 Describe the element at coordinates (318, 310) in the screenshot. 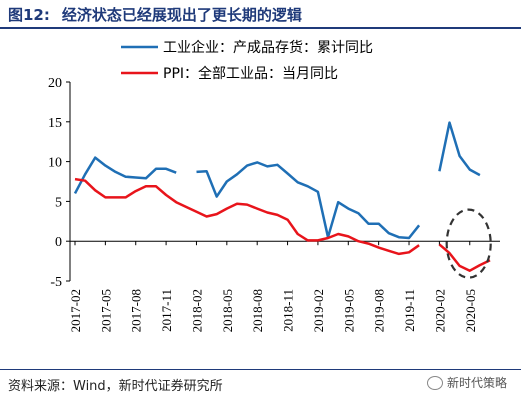

I see `x-tick-label: 2019-02` at that location.